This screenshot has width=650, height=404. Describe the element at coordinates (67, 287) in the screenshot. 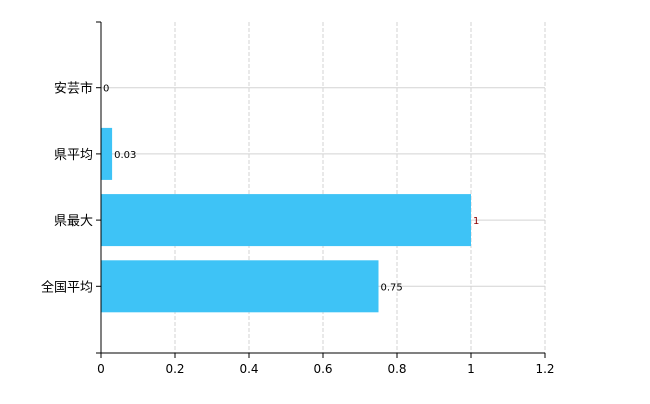

I see `category-label: 全国平均` at that location.